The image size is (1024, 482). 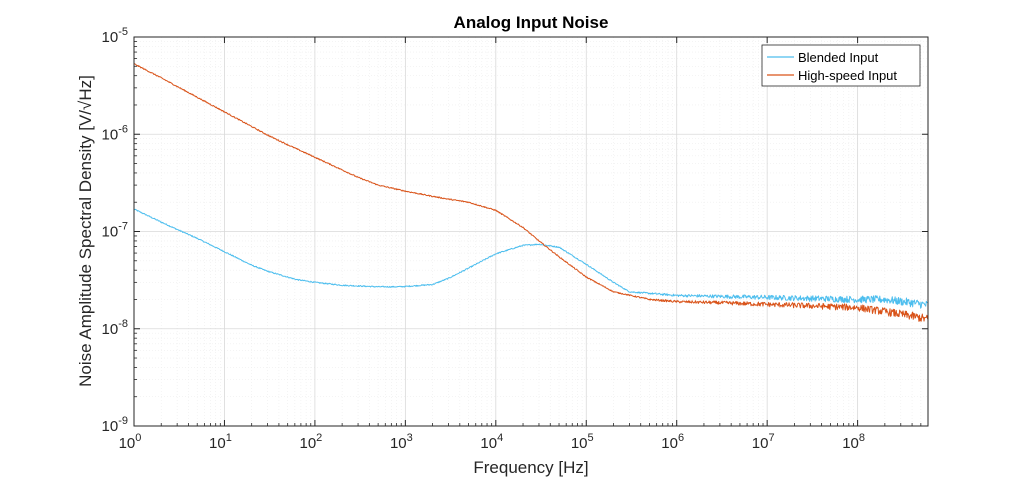 I want to click on legend: Blended Input High-speed Input, so click(x=841, y=65).